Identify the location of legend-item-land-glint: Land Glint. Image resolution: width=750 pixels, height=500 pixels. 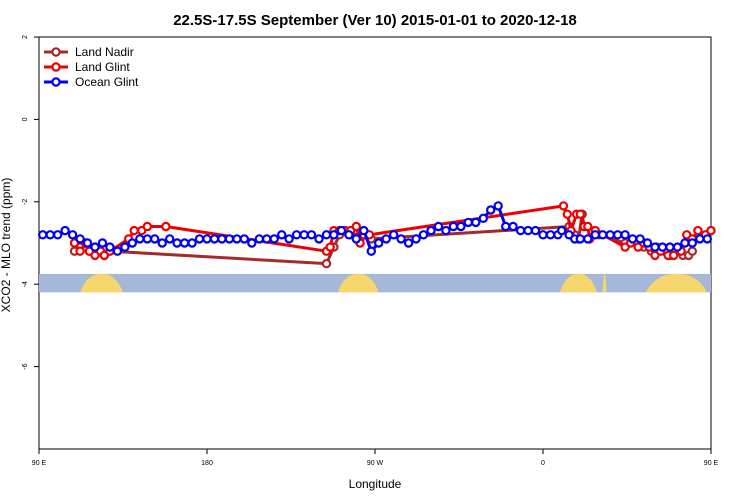
(87, 67).